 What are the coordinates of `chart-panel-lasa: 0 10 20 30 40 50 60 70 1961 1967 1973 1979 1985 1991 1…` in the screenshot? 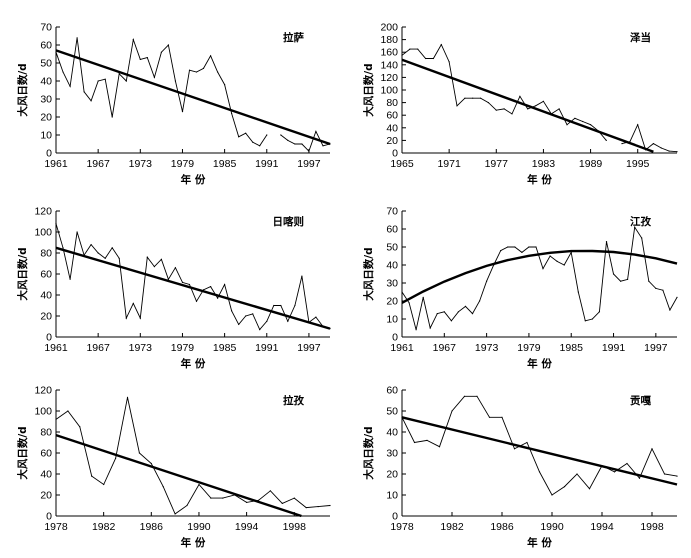 It's located at (173, 104).